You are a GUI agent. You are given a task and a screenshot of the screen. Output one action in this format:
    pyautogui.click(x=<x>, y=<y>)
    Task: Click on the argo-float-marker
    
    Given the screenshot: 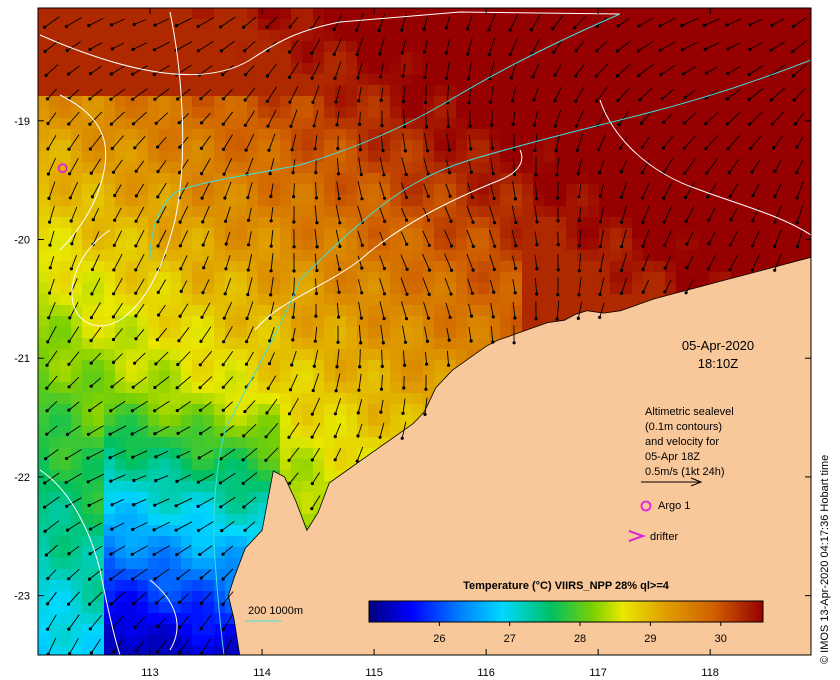 What is the action you would take?
    pyautogui.click(x=62, y=168)
    